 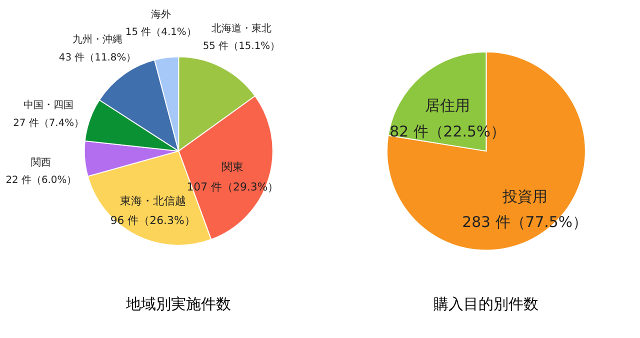 What do you see at coordinates (41, 162) in the screenshot?
I see `slice-label: 関西` at bounding box center [41, 162].